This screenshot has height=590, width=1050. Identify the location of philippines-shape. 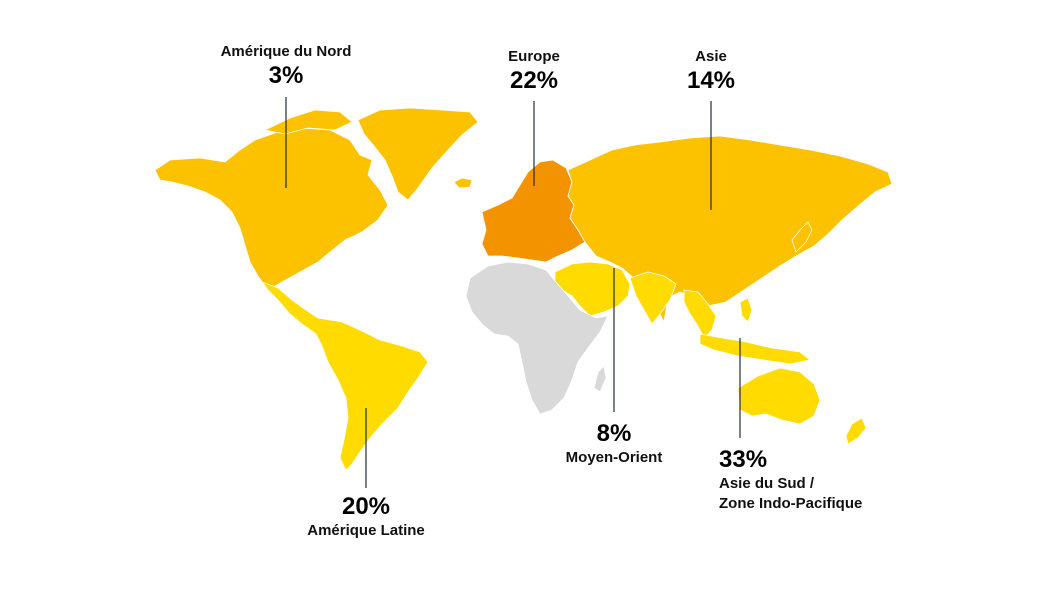
(746, 310).